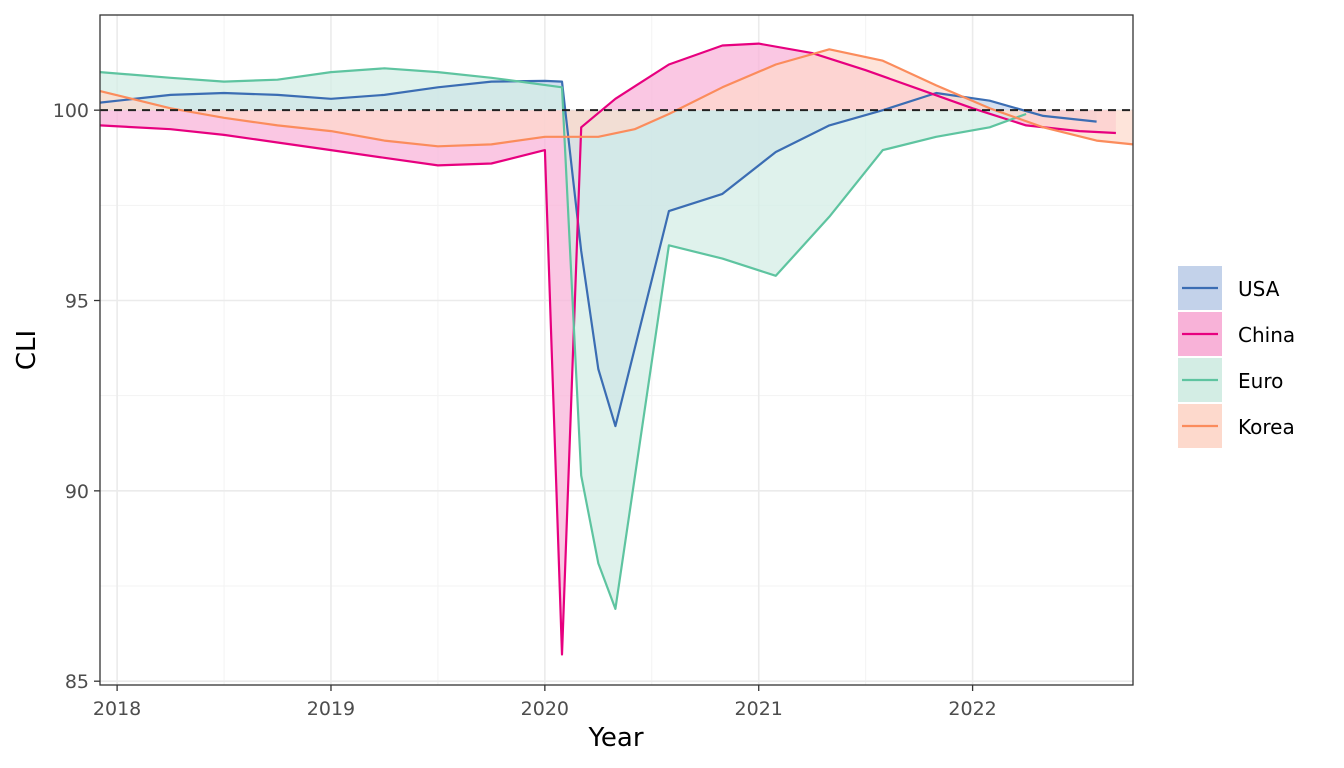 The image size is (1344, 768). I want to click on x-tick-label: 2022, so click(972, 709).